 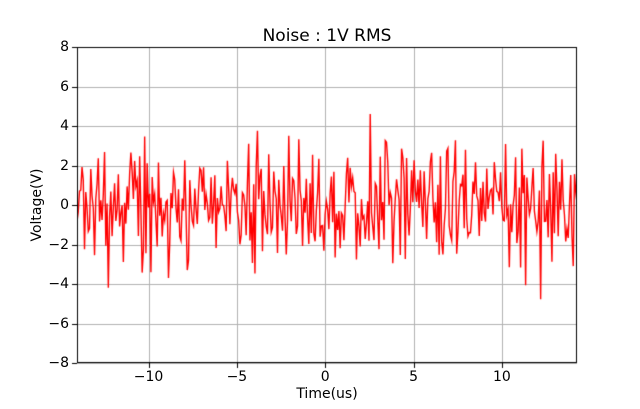 What do you see at coordinates (58, 363) in the screenshot?
I see `y-tick-label: −8` at bounding box center [58, 363].